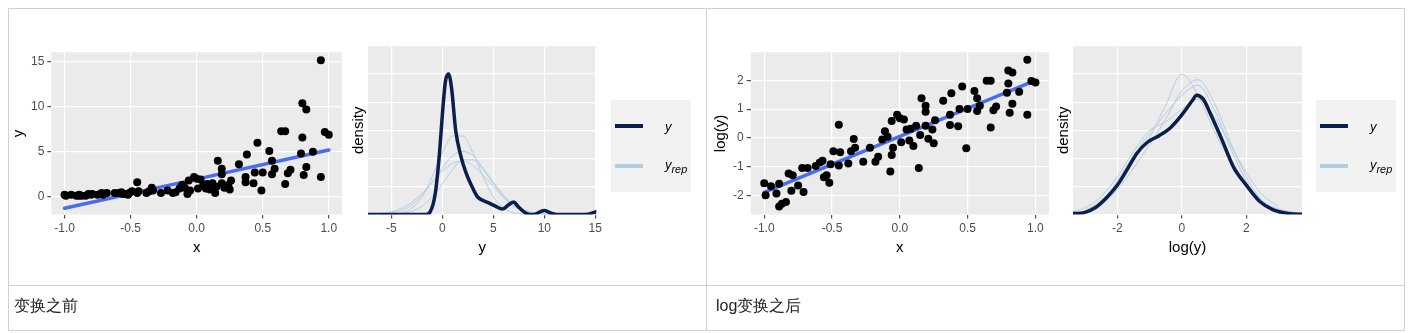 The width and height of the screenshot is (1411, 333). What do you see at coordinates (46, 306) in the screenshot?
I see `text: 变换之前` at bounding box center [46, 306].